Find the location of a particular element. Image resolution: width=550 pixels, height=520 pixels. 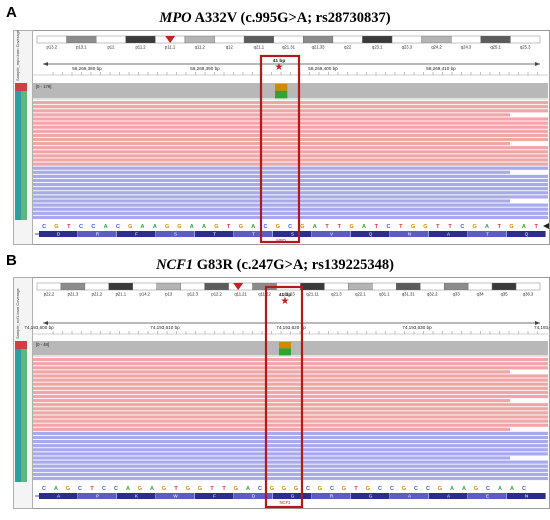

amino-acid-label: R is located at coordinates (98, 234).